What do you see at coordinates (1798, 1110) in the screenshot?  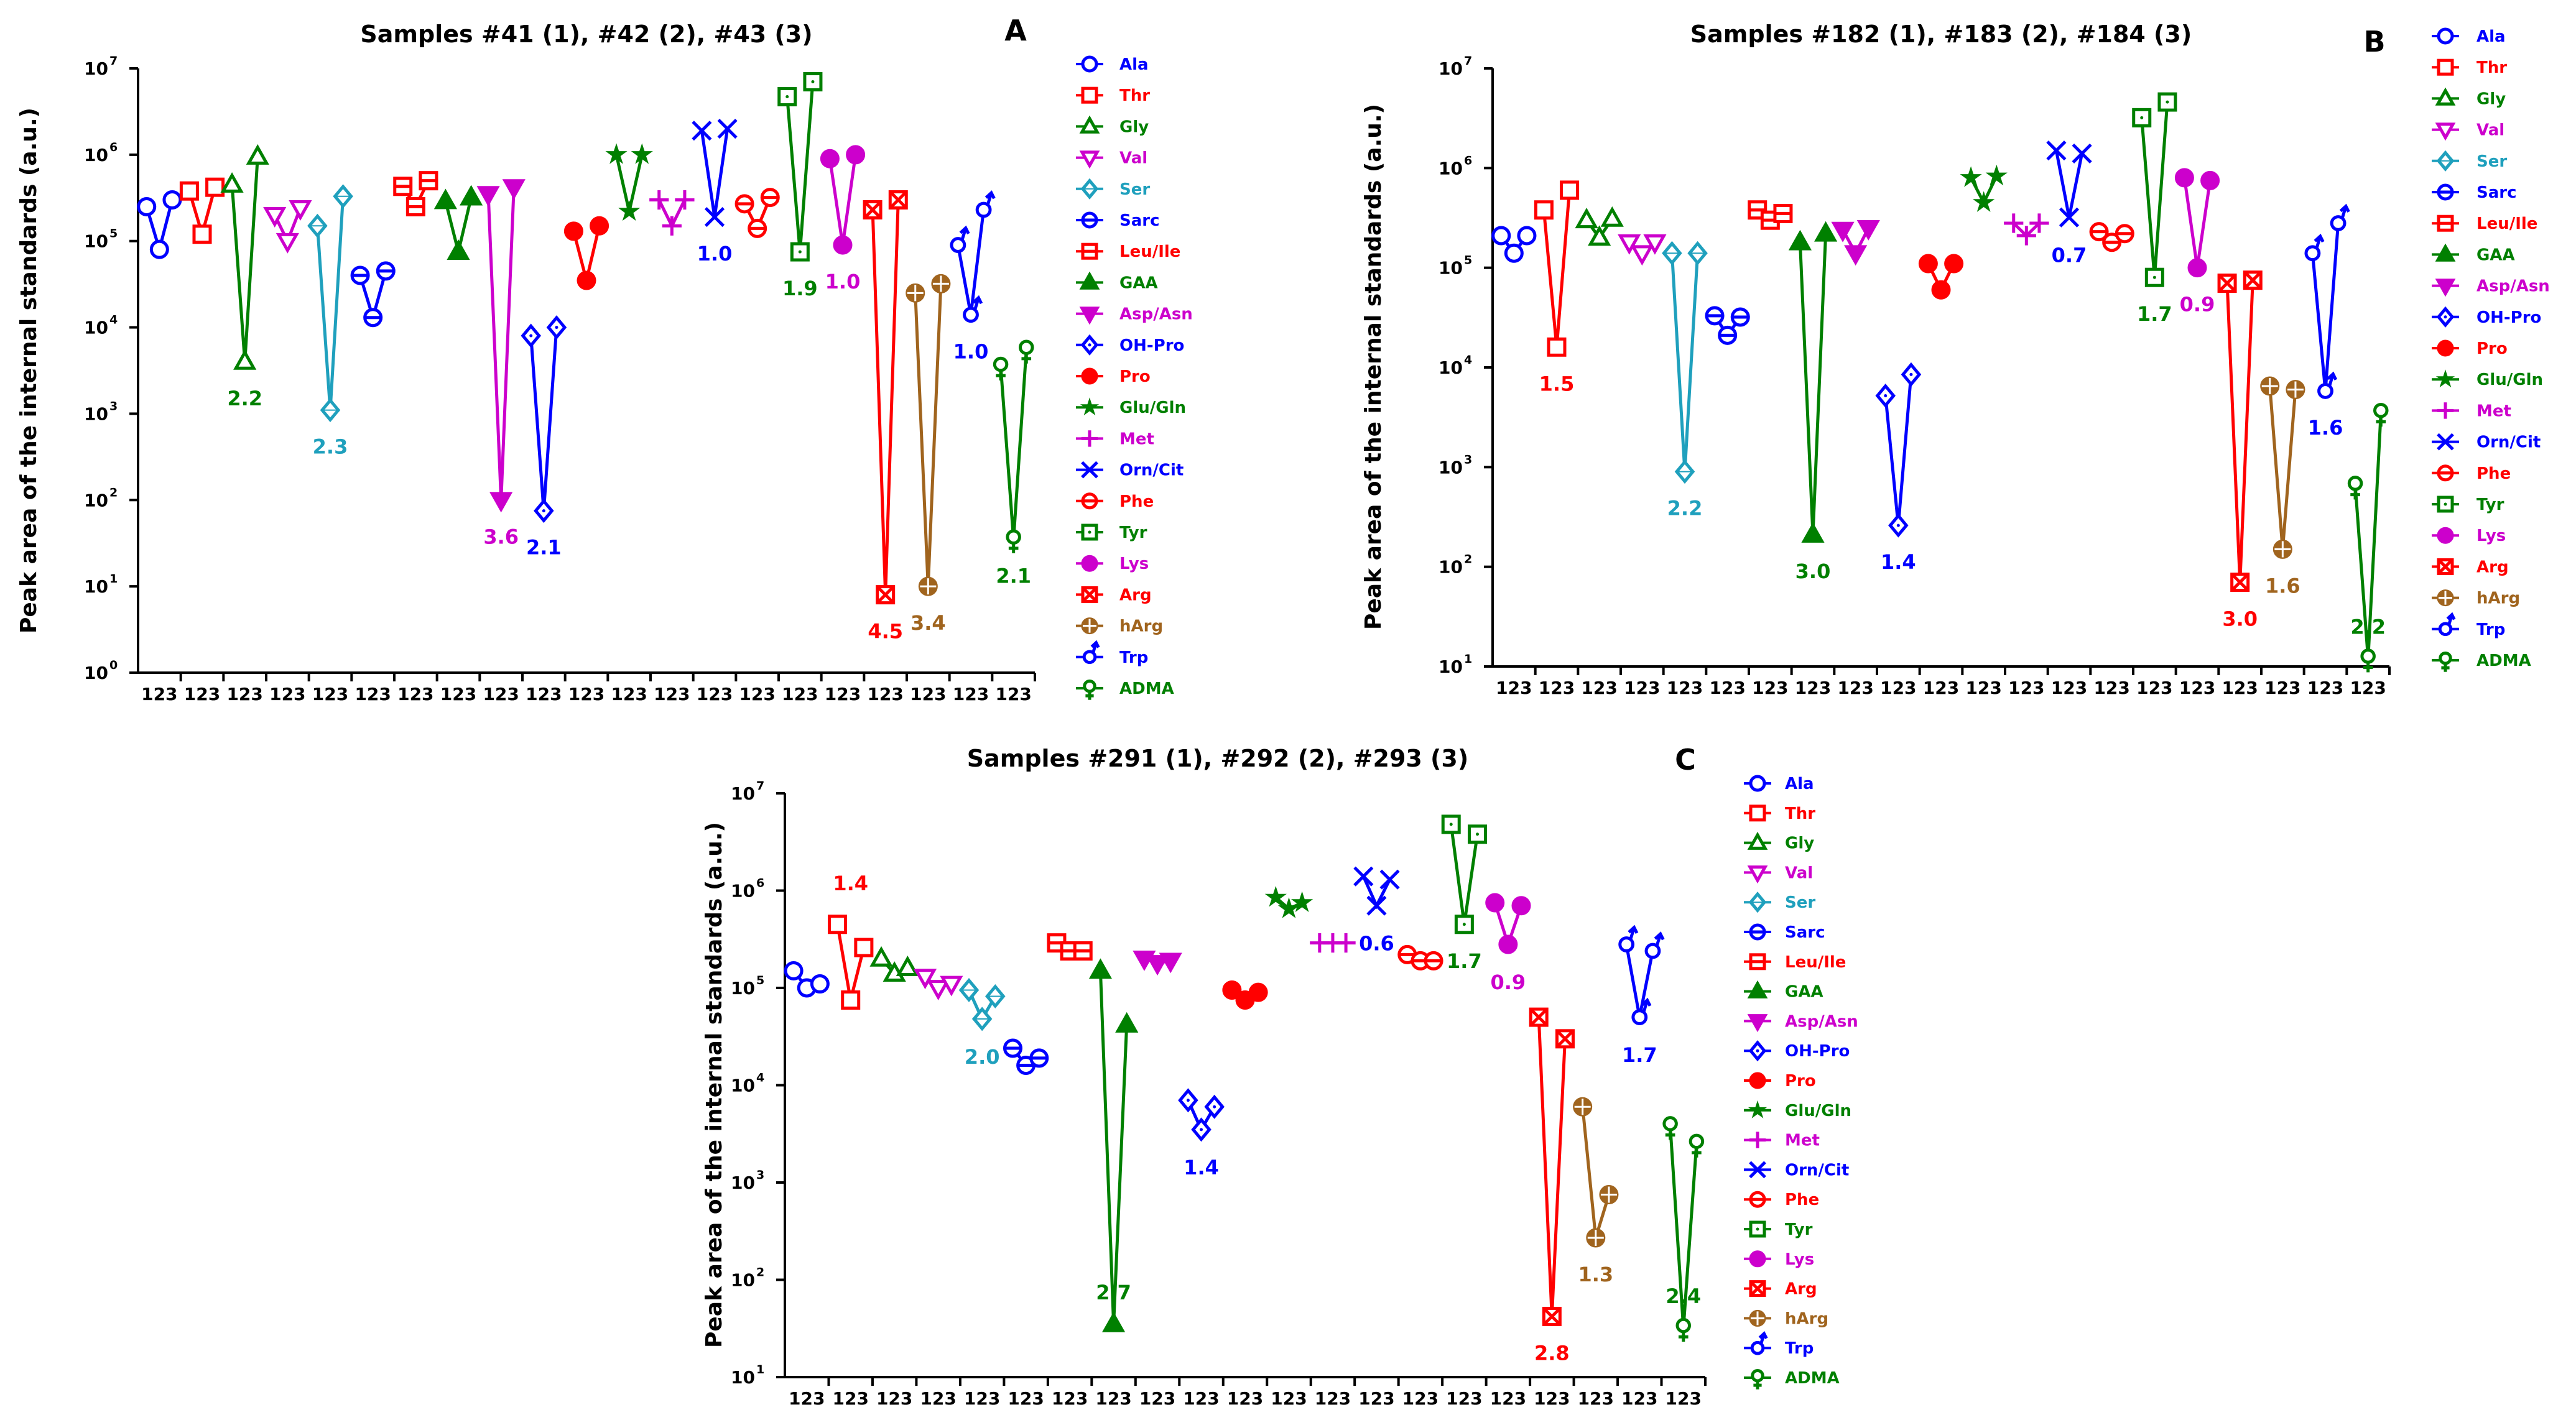 I see `legend-item-glu-gln: Glu/Gln` at bounding box center [1798, 1110].